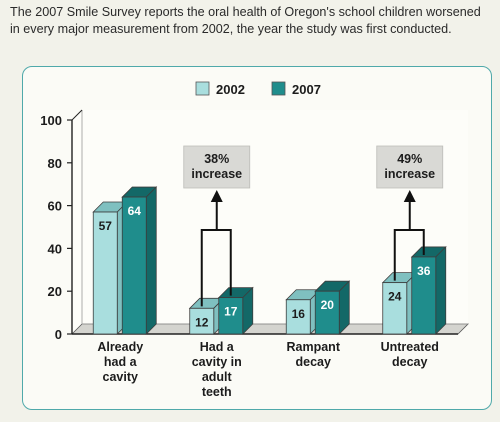 The image size is (500, 422). Describe the element at coordinates (202, 88) in the screenshot. I see `legend-swatch-2002` at that location.